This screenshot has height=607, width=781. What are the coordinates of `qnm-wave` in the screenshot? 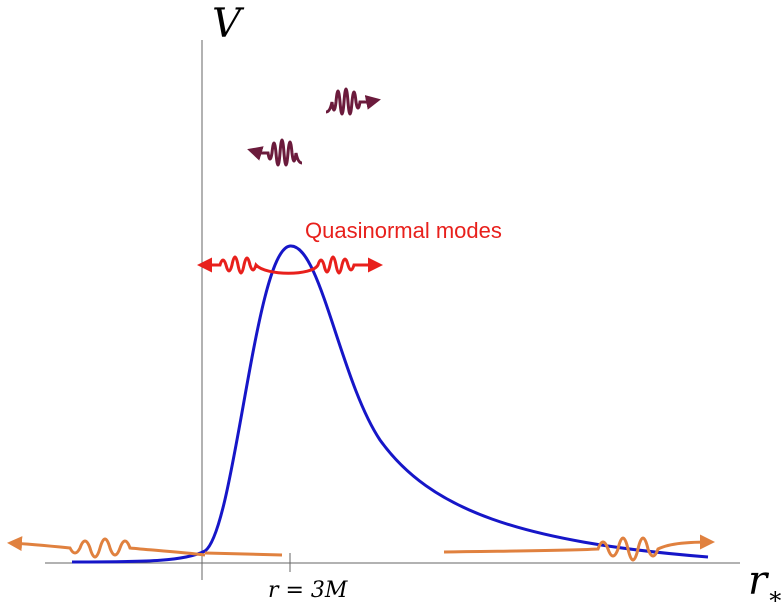 It's located at (290, 265).